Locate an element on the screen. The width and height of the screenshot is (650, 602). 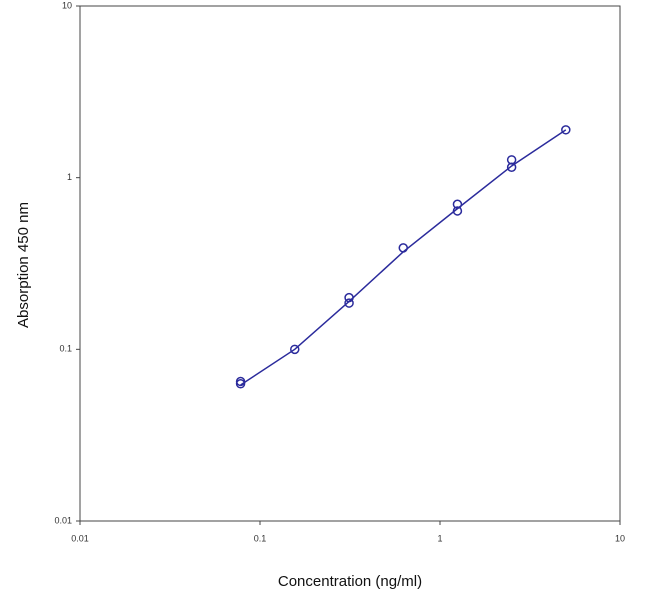
x-tick-label: 0.1 is located at coordinates (260, 538).